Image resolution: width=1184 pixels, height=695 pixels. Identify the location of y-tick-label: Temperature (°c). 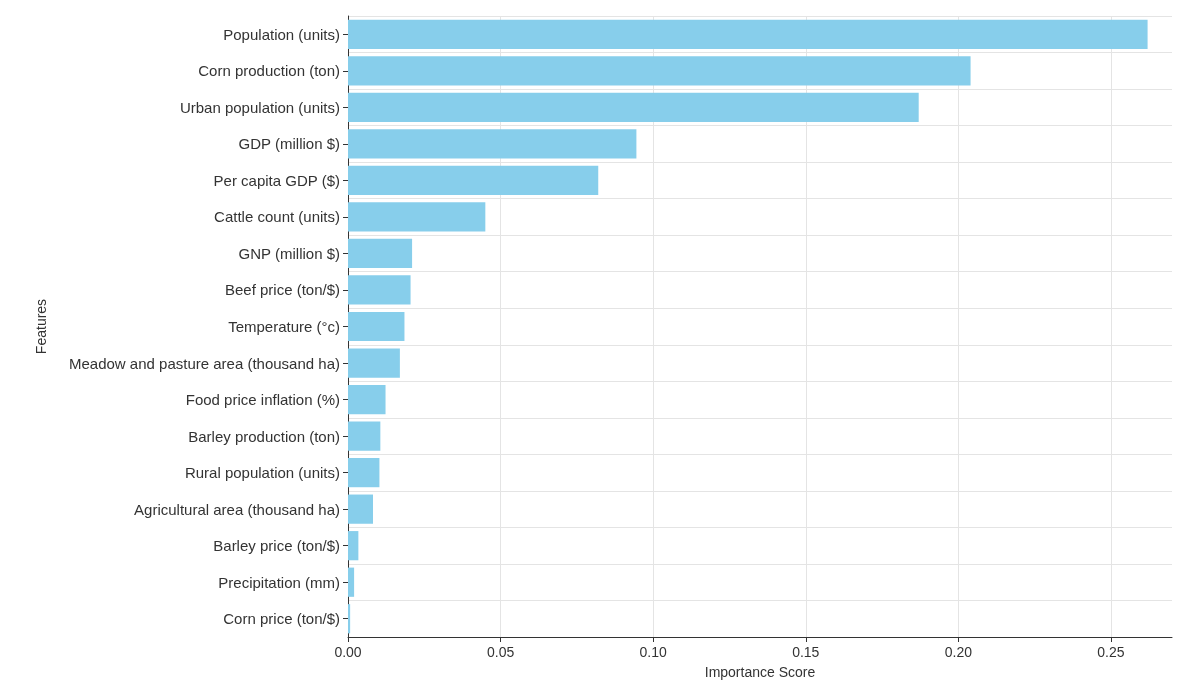
(284, 326).